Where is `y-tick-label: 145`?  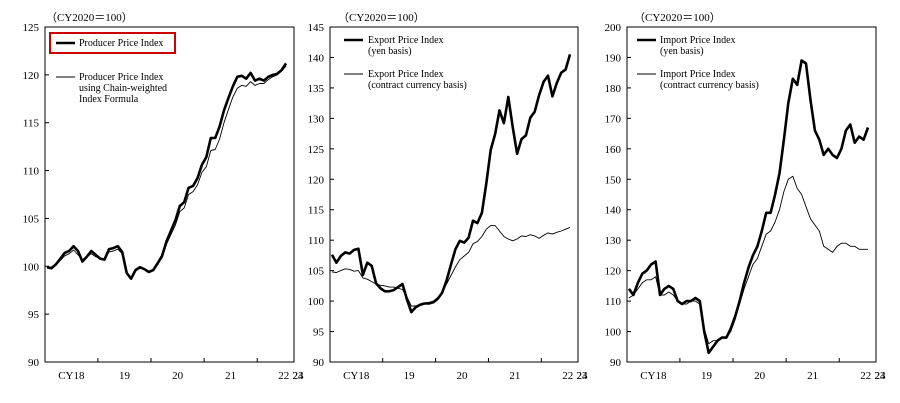
y-tick-label: 145 is located at coordinates (316, 28).